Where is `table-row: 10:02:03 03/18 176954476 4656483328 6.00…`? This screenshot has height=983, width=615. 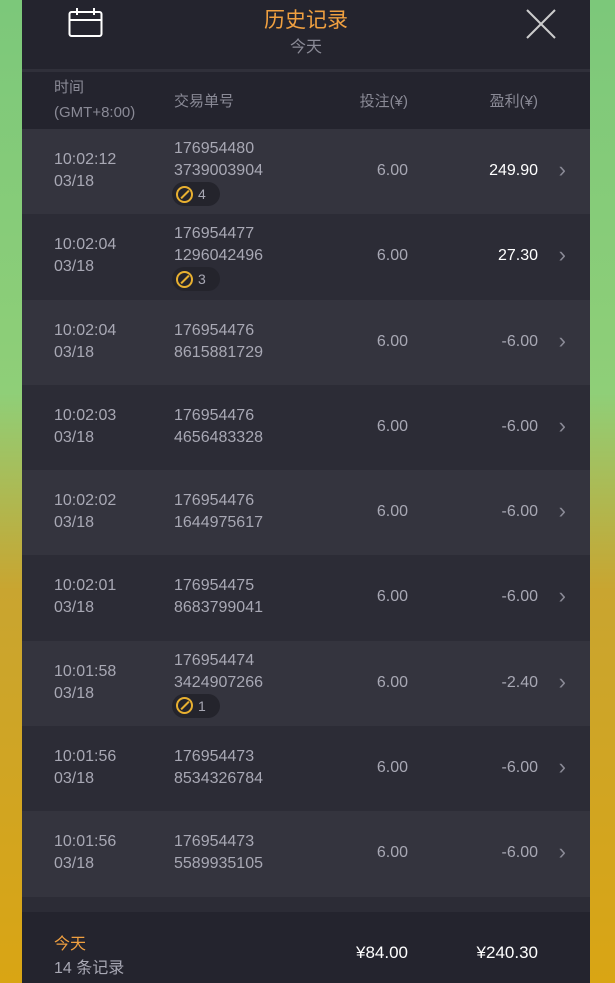
table-row: 10:02:03 03/18 176954476 4656483328 6.00… is located at coordinates (306, 427).